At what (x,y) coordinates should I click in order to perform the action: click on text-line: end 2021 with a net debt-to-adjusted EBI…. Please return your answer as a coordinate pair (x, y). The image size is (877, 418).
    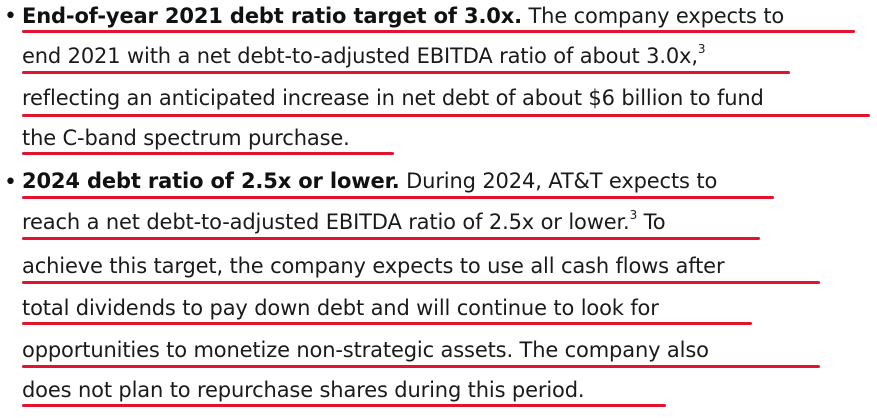
    Looking at the image, I should click on (364, 56).